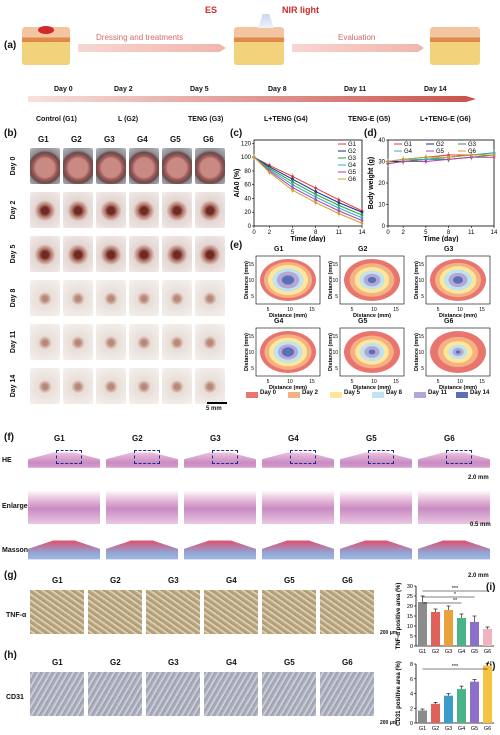 Image resolution: width=500 pixels, height=735 pixels. I want to click on y-tick-label: 8, so click(411, 665).